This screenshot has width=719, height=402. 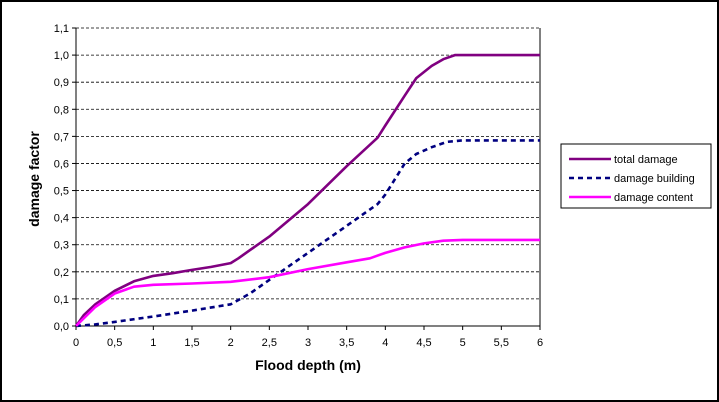 What do you see at coordinates (61, 83) in the screenshot?
I see `y-tick-label: 0,9` at bounding box center [61, 83].